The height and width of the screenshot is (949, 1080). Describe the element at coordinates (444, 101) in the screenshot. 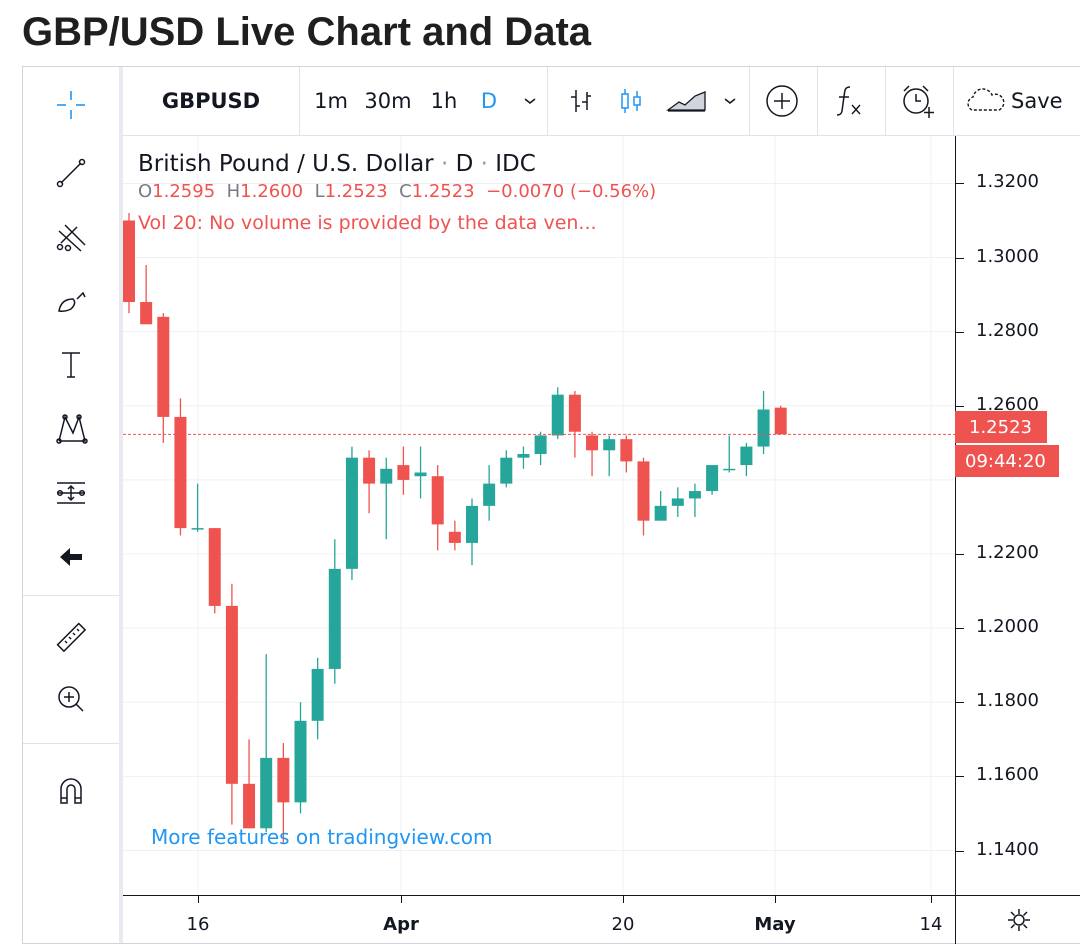

I see `interval-1h: 1h` at that location.